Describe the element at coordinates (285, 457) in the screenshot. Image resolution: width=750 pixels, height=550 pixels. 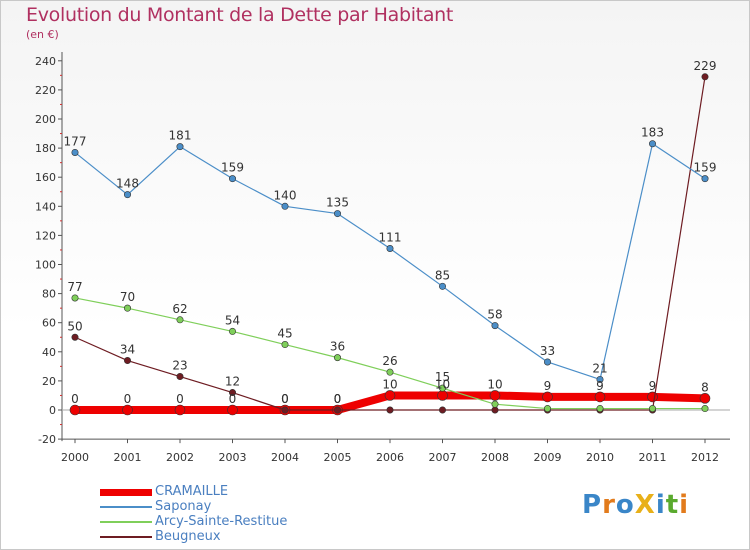
I see `x-tick-label: 2004` at that location.